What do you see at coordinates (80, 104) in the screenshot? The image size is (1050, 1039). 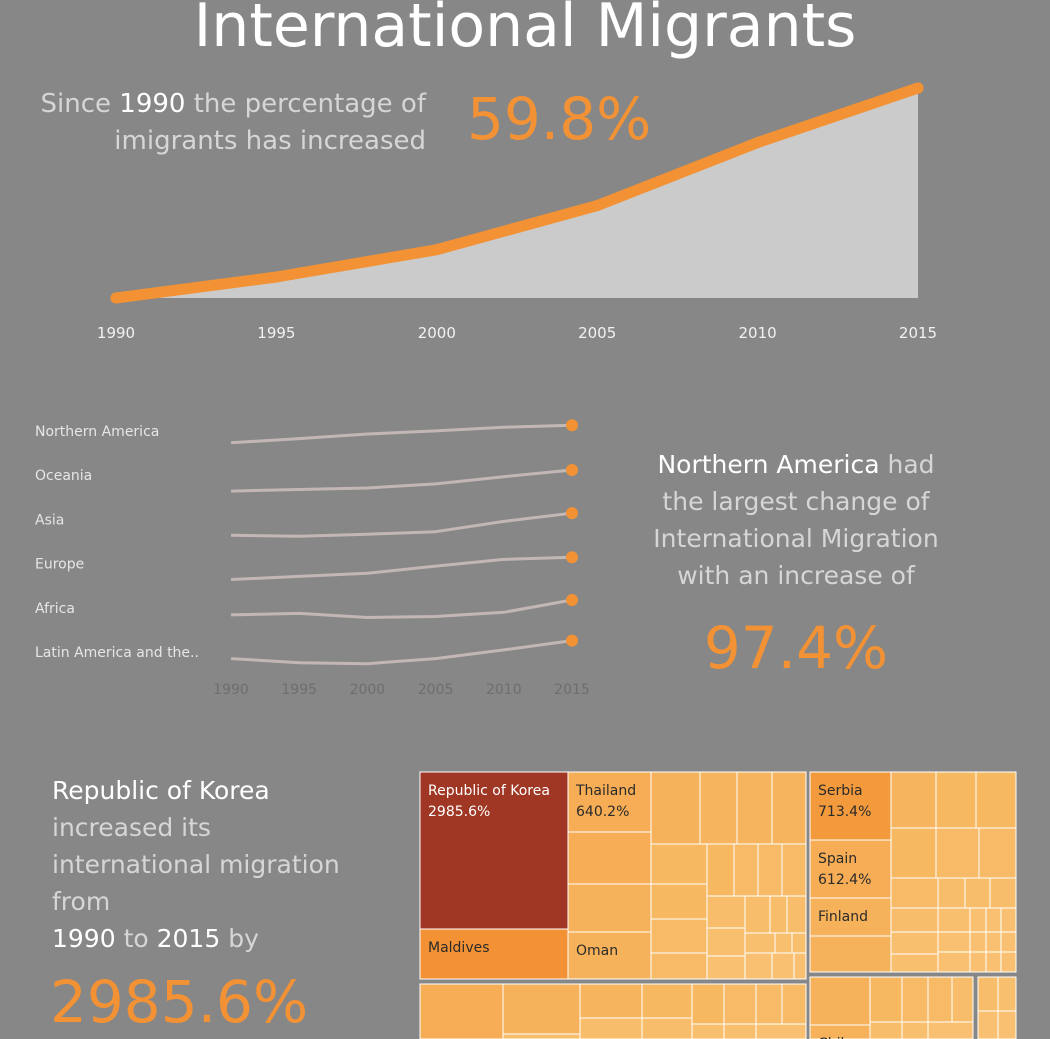 I see `intro-prefix: Since` at bounding box center [80, 104].